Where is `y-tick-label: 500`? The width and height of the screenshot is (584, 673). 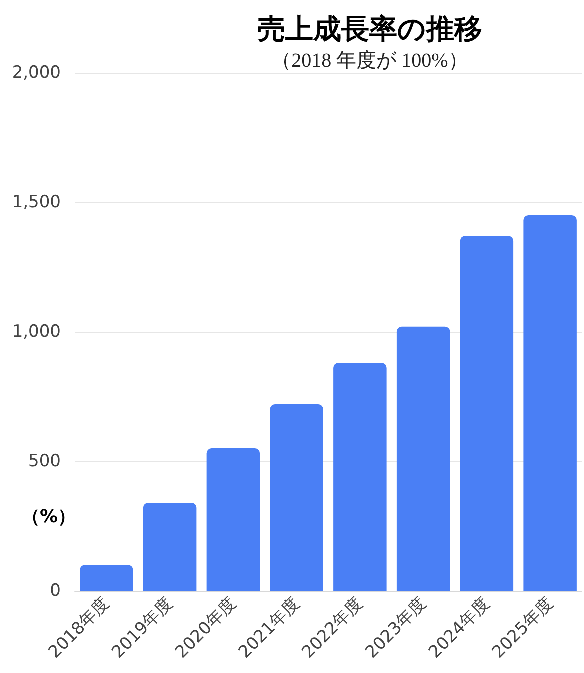 y-tick-label: 500 is located at coordinates (44, 462).